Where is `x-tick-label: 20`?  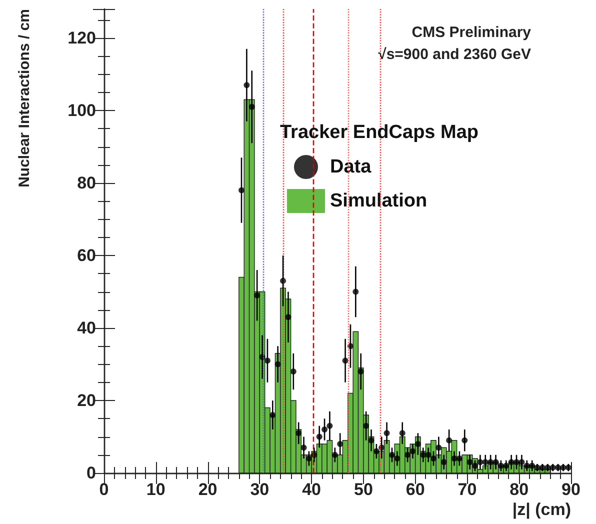
x-tick-label: 20 is located at coordinates (208, 489).